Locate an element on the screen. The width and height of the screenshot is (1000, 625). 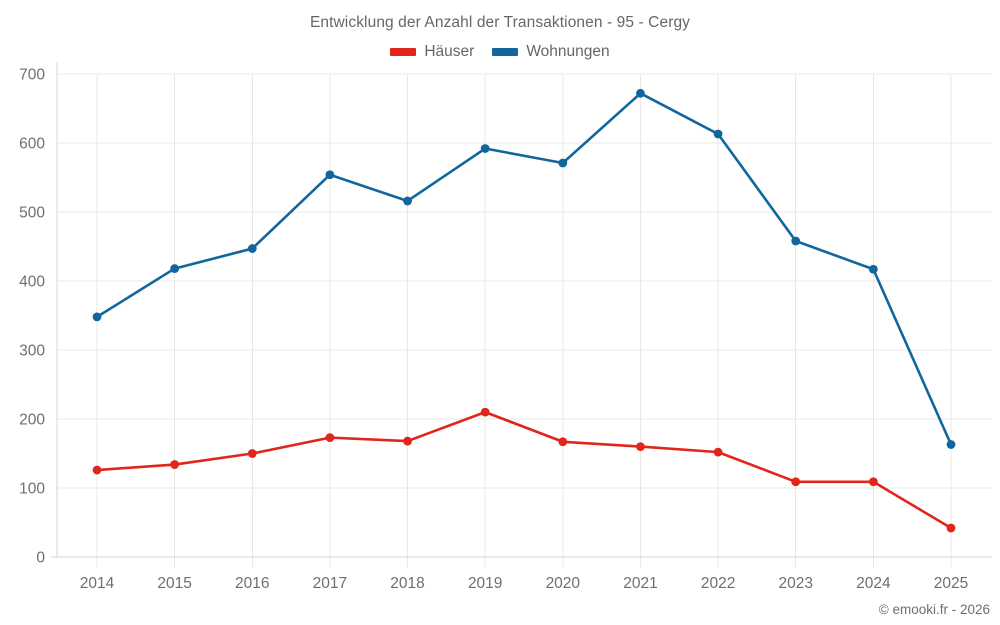
y-axis-tick-label: 200 is located at coordinates (32, 420).